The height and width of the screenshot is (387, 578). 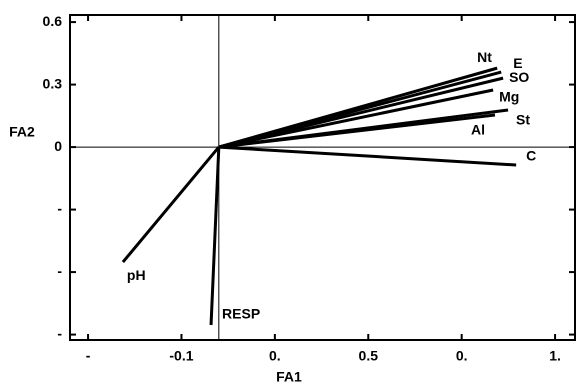 What do you see at coordinates (241, 314) in the screenshot?
I see `vector-label: RESP` at bounding box center [241, 314].